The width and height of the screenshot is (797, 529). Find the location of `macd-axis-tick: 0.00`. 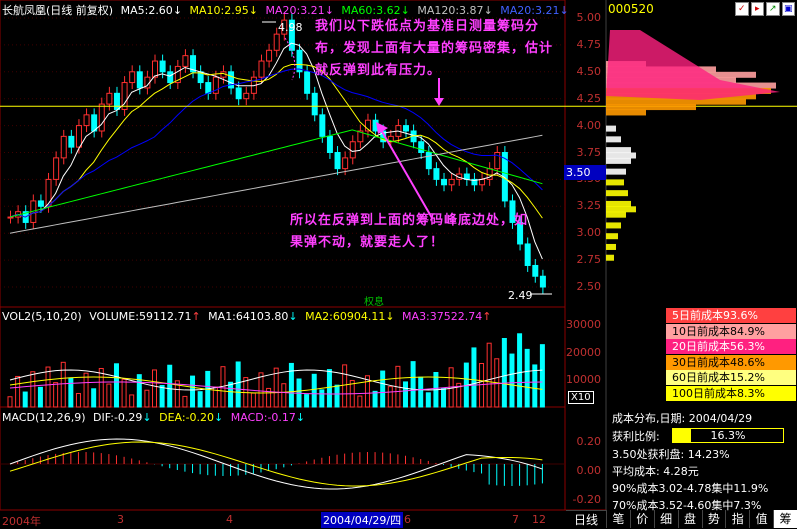

macd-axis-tick: 0.00 is located at coordinates (589, 470).